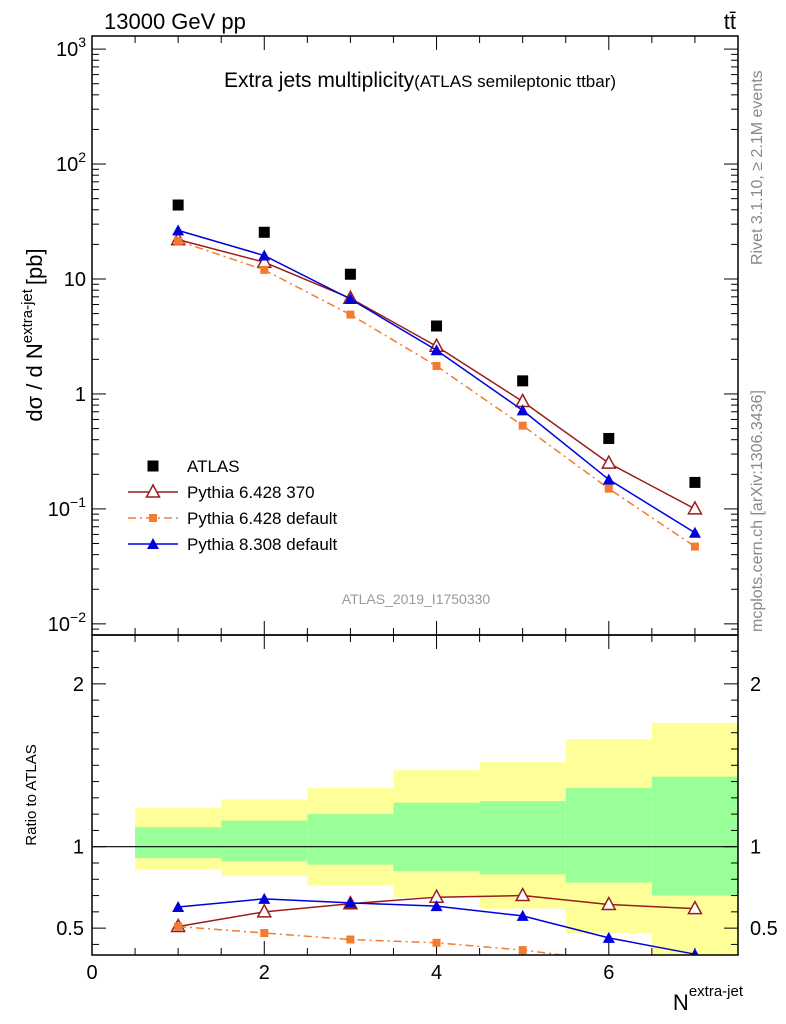 The height and width of the screenshot is (1024, 786). I want to click on ratio-y-tick-label-right: 2, so click(755, 685).